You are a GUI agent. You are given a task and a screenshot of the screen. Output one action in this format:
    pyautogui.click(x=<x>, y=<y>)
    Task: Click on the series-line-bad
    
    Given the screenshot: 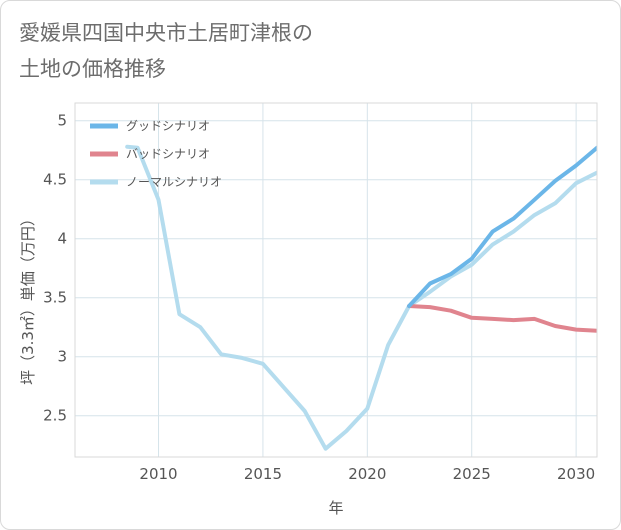 What is the action you would take?
    pyautogui.click(x=502, y=318)
    